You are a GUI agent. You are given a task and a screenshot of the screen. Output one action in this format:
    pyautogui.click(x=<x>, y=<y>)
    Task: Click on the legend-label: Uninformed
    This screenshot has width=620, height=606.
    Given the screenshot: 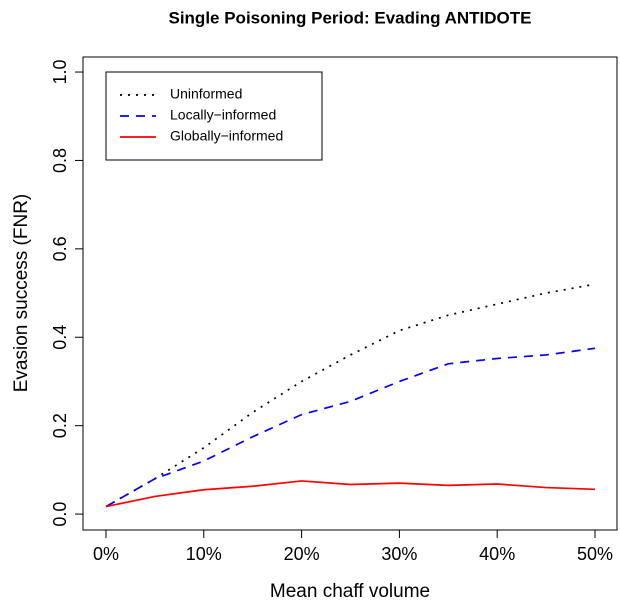 What is the action you would take?
    pyautogui.click(x=206, y=94)
    